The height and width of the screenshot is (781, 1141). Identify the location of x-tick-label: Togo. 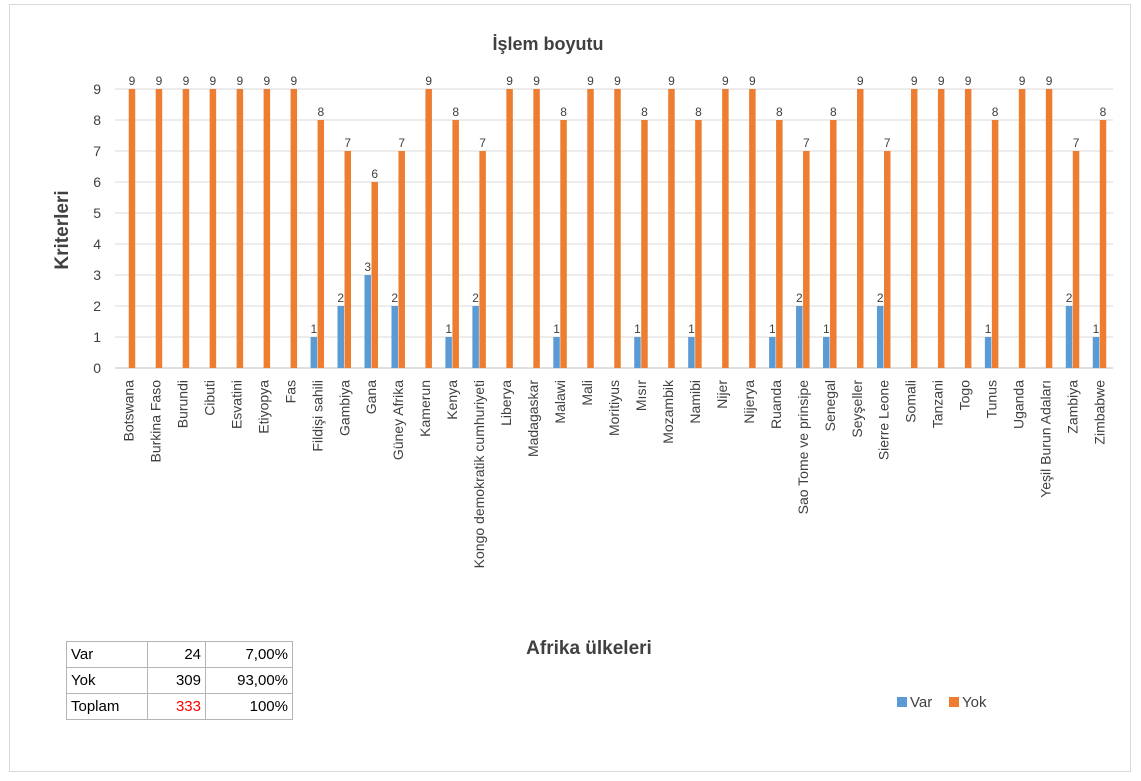
(965, 395).